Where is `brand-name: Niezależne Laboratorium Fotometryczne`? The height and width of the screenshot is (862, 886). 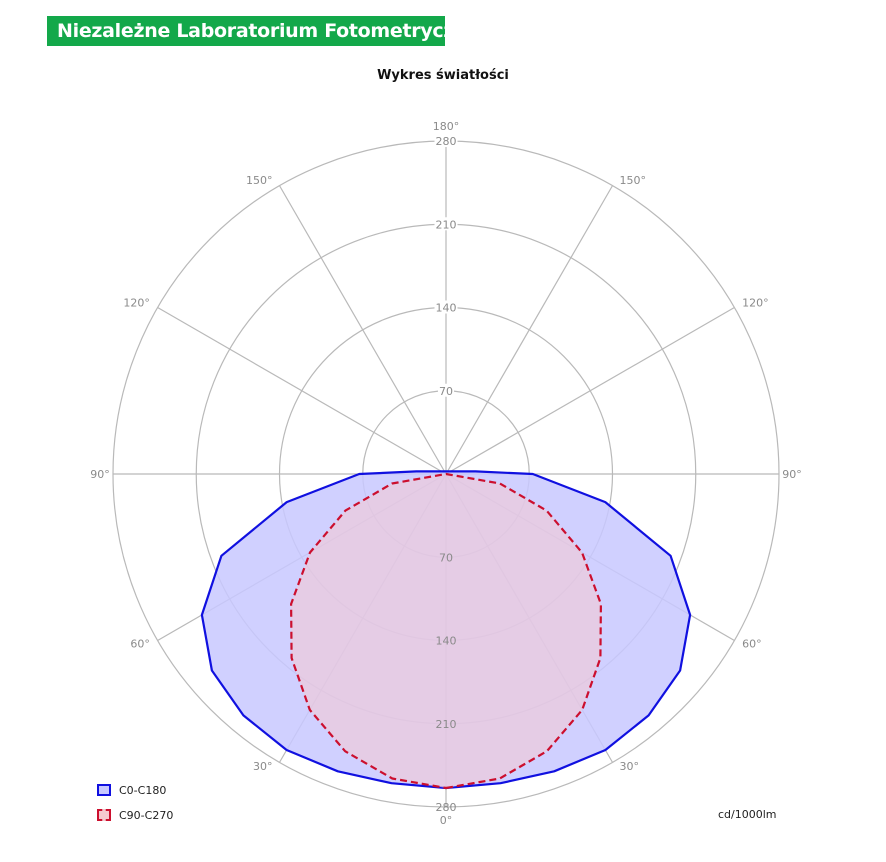
brand-name: Niezależne Laboratorium Fotometryczne is located at coordinates (268, 31).